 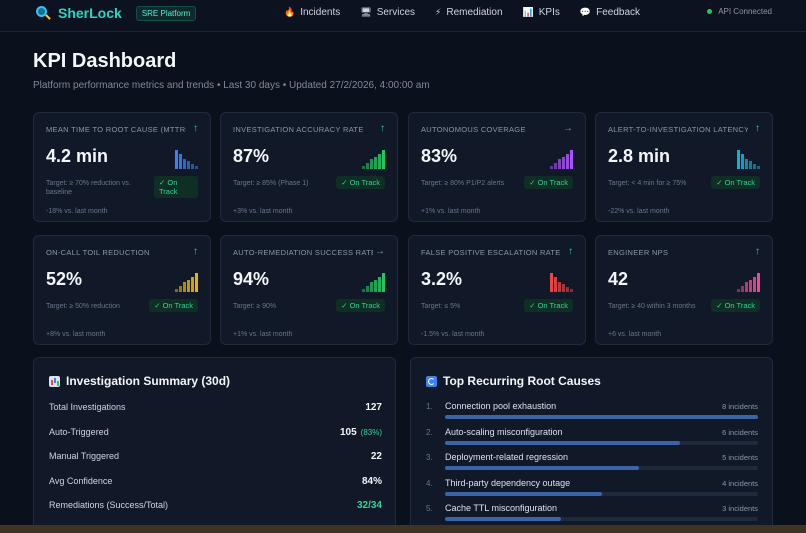 I want to click on bottom-strip, so click(x=403, y=529).